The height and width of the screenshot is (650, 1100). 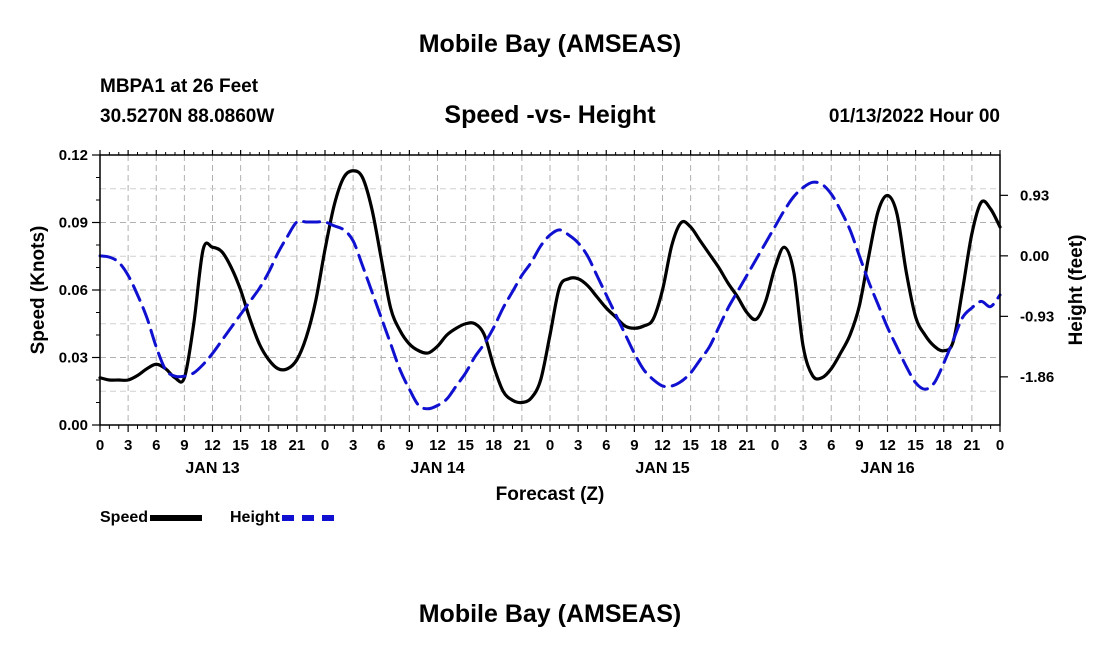 What do you see at coordinates (437, 468) in the screenshot?
I see `day-label: JAN 14` at bounding box center [437, 468].